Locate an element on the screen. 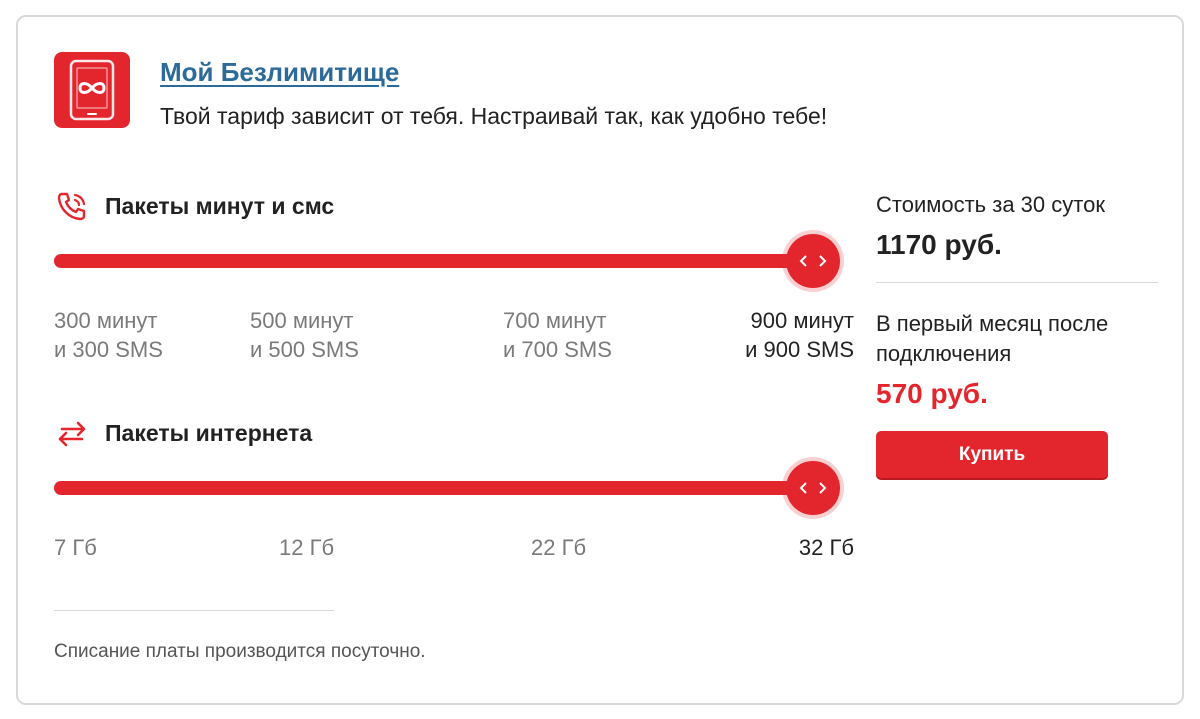 The width and height of the screenshot is (1200, 719). minutes-option-700: 700 минут и 700 SMS is located at coordinates (557, 335).